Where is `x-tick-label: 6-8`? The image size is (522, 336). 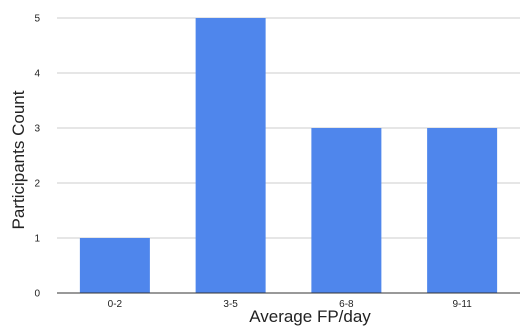 x-tick-label: 6-8 is located at coordinates (346, 304).